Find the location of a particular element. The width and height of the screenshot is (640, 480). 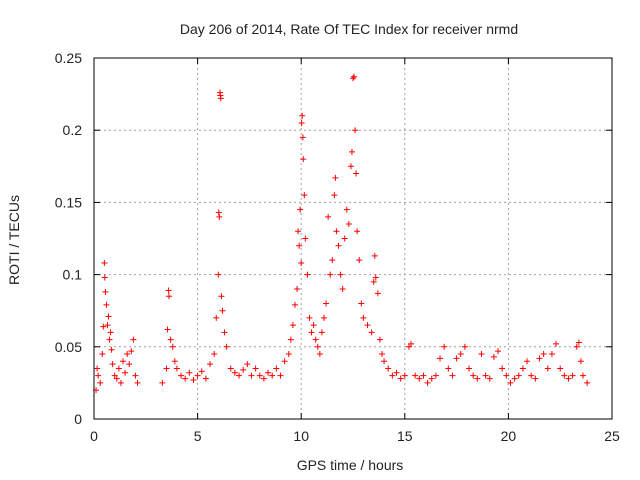

x-tick-label: 25 is located at coordinates (612, 436).